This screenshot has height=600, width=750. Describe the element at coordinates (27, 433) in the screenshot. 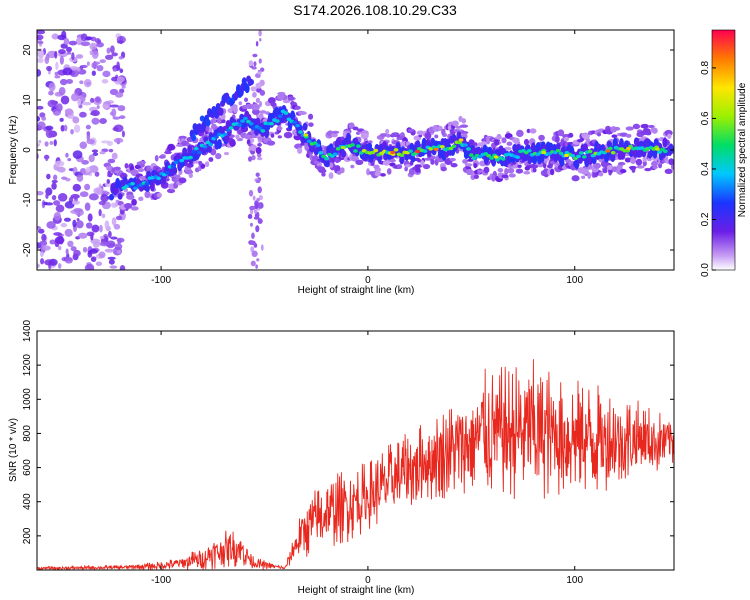

I see `y-tick-label: 800` at that location.